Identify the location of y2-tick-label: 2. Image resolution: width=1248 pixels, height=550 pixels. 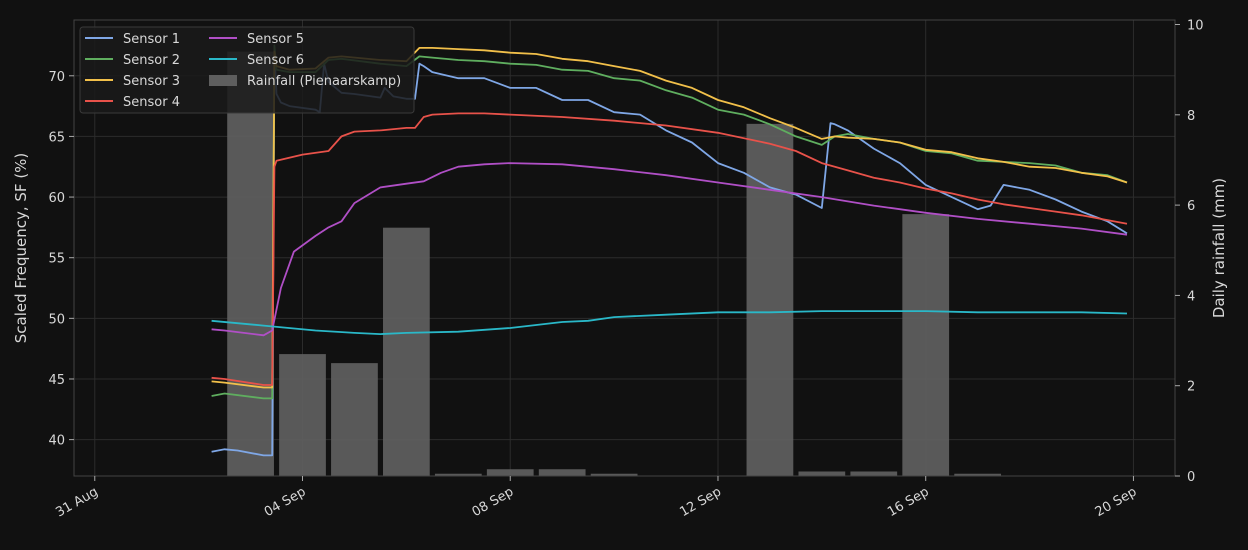
(1191, 387).